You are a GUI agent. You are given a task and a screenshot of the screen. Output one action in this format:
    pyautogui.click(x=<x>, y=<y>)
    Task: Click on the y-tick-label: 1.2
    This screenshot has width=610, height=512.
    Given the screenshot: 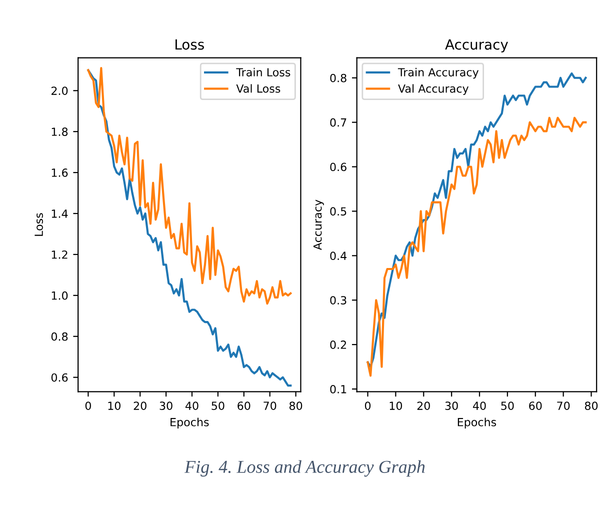 What is the action you would take?
    pyautogui.click(x=60, y=254)
    